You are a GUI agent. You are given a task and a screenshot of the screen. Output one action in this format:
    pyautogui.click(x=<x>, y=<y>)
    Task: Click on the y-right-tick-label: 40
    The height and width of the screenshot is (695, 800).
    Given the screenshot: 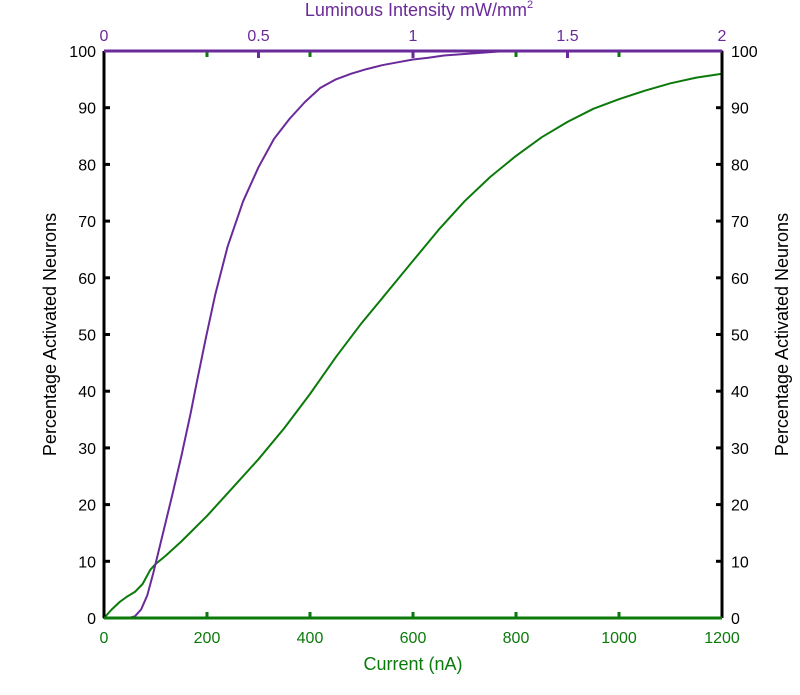 What is the action you would take?
    pyautogui.click(x=740, y=392)
    